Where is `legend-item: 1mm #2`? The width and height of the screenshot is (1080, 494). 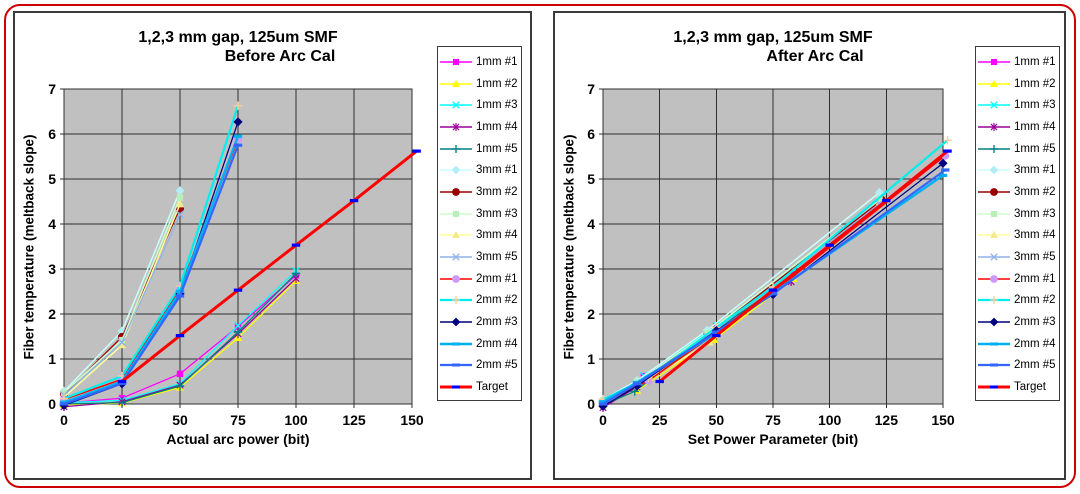 legend-item: 1mm #2 is located at coordinates (479, 84).